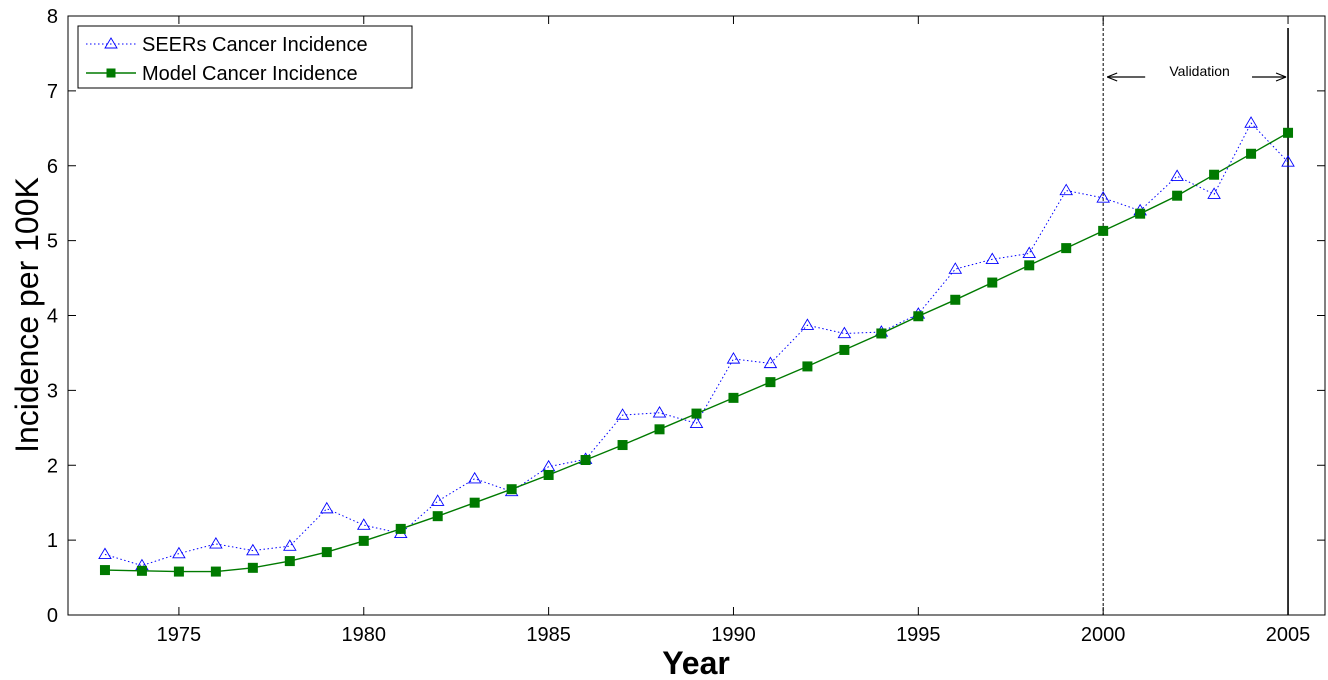  Describe the element at coordinates (52, 541) in the screenshot. I see `y-tick-label: 1` at that location.